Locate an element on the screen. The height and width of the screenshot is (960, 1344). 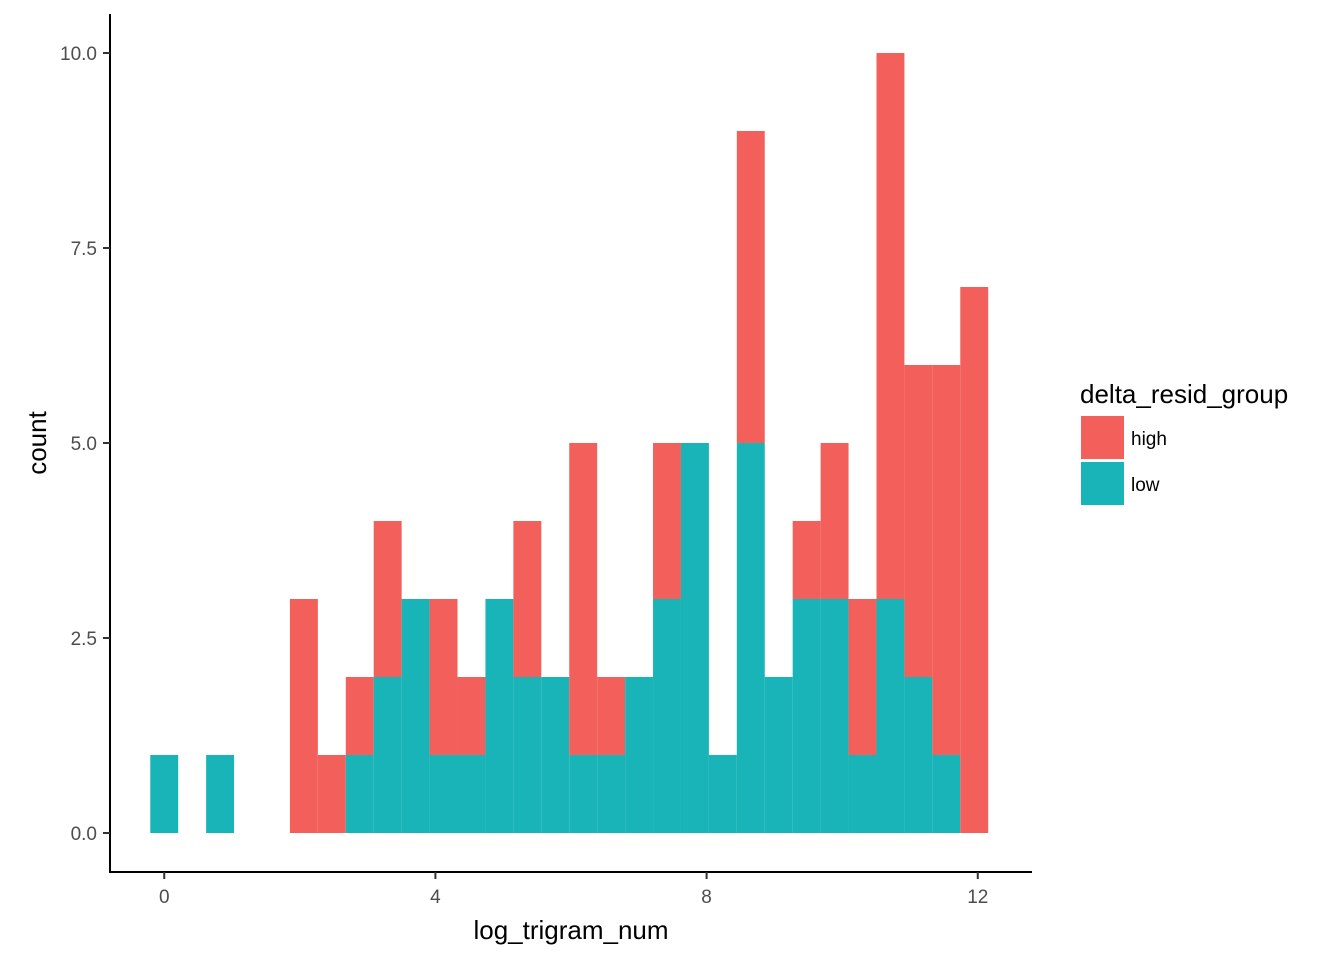
y-tick-label: 5.0 is located at coordinates (84, 444).